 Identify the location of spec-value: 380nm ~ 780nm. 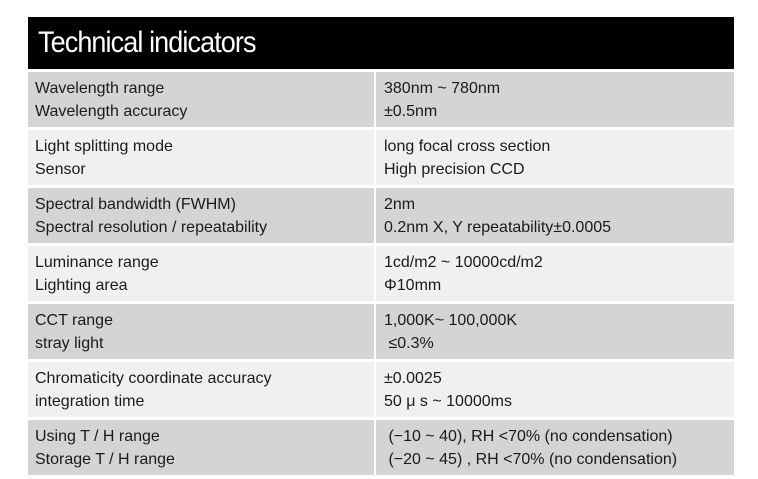
(442, 88).